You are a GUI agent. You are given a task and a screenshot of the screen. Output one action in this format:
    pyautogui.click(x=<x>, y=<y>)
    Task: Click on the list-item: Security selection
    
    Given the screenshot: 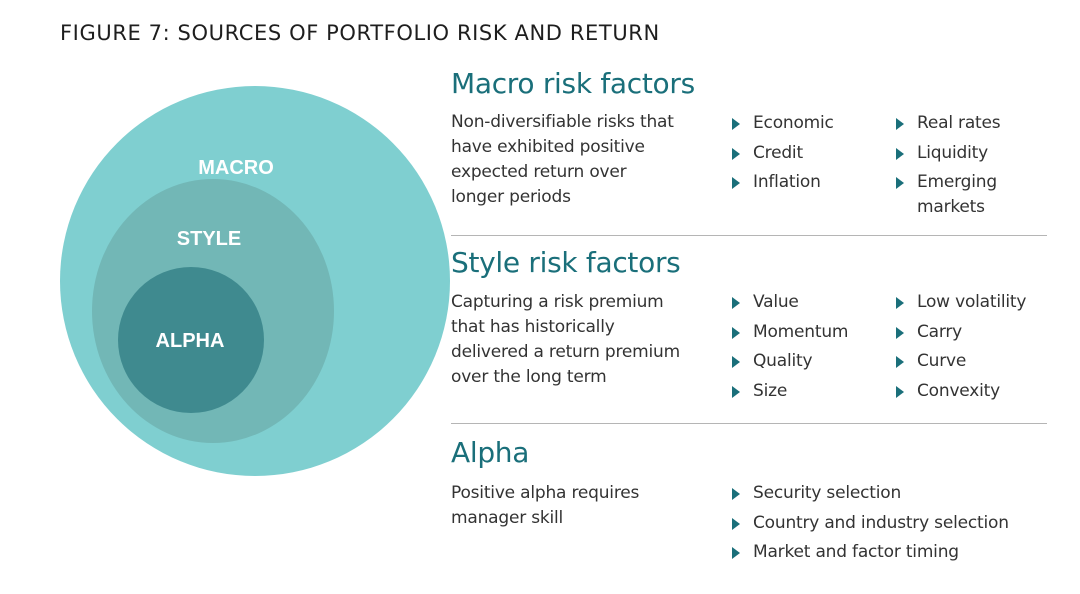 What is the action you would take?
    pyautogui.click(x=869, y=494)
    